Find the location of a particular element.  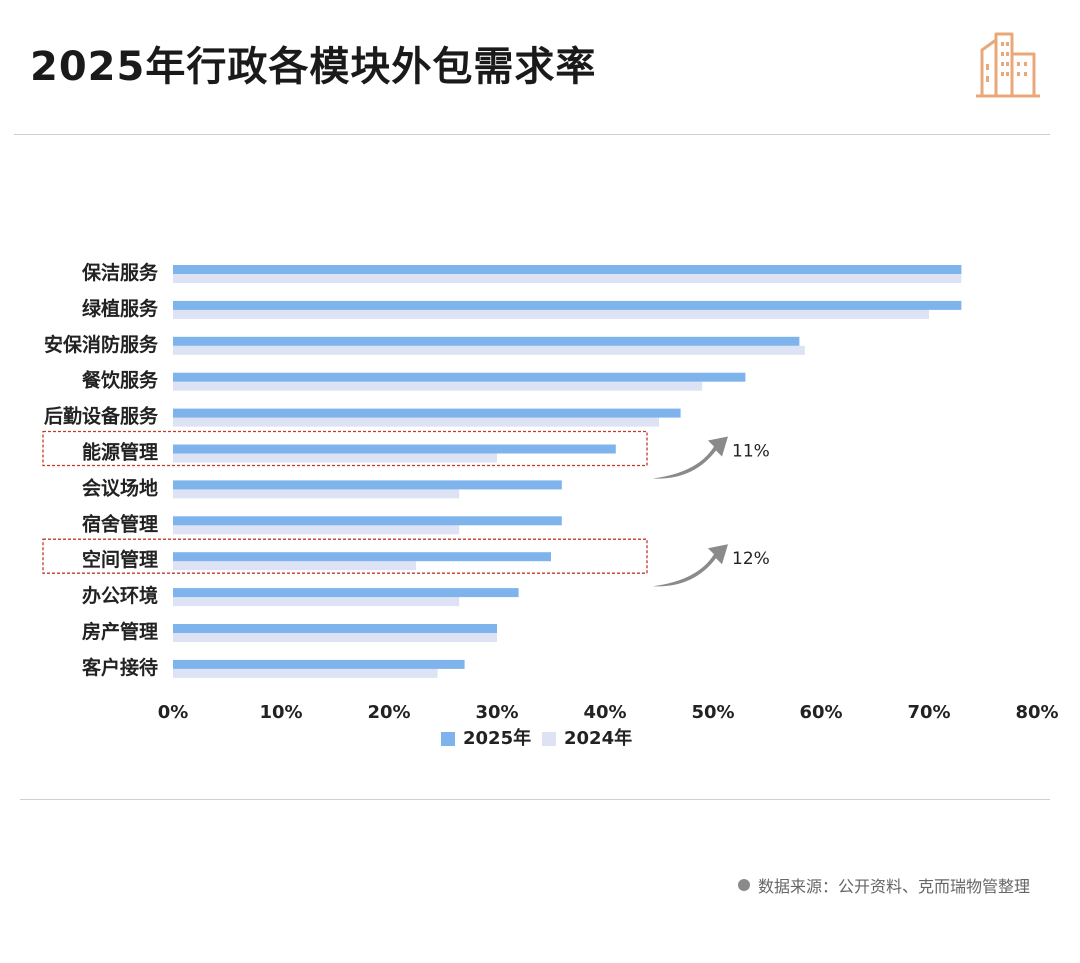

source-text: 数据来源：公开资料、克而瑞物管整理 is located at coordinates (893, 886).